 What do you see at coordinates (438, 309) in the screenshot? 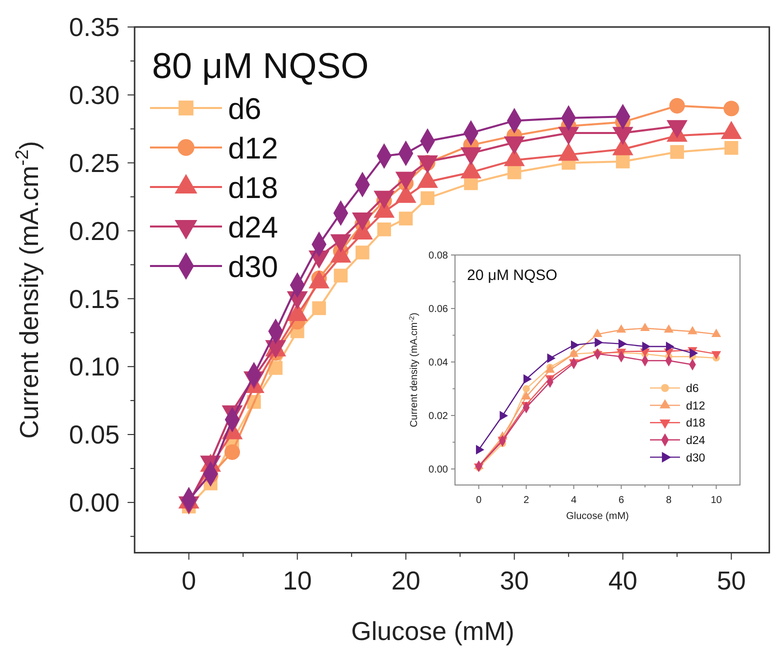
I see `y-tick-label: 0.06` at bounding box center [438, 309].